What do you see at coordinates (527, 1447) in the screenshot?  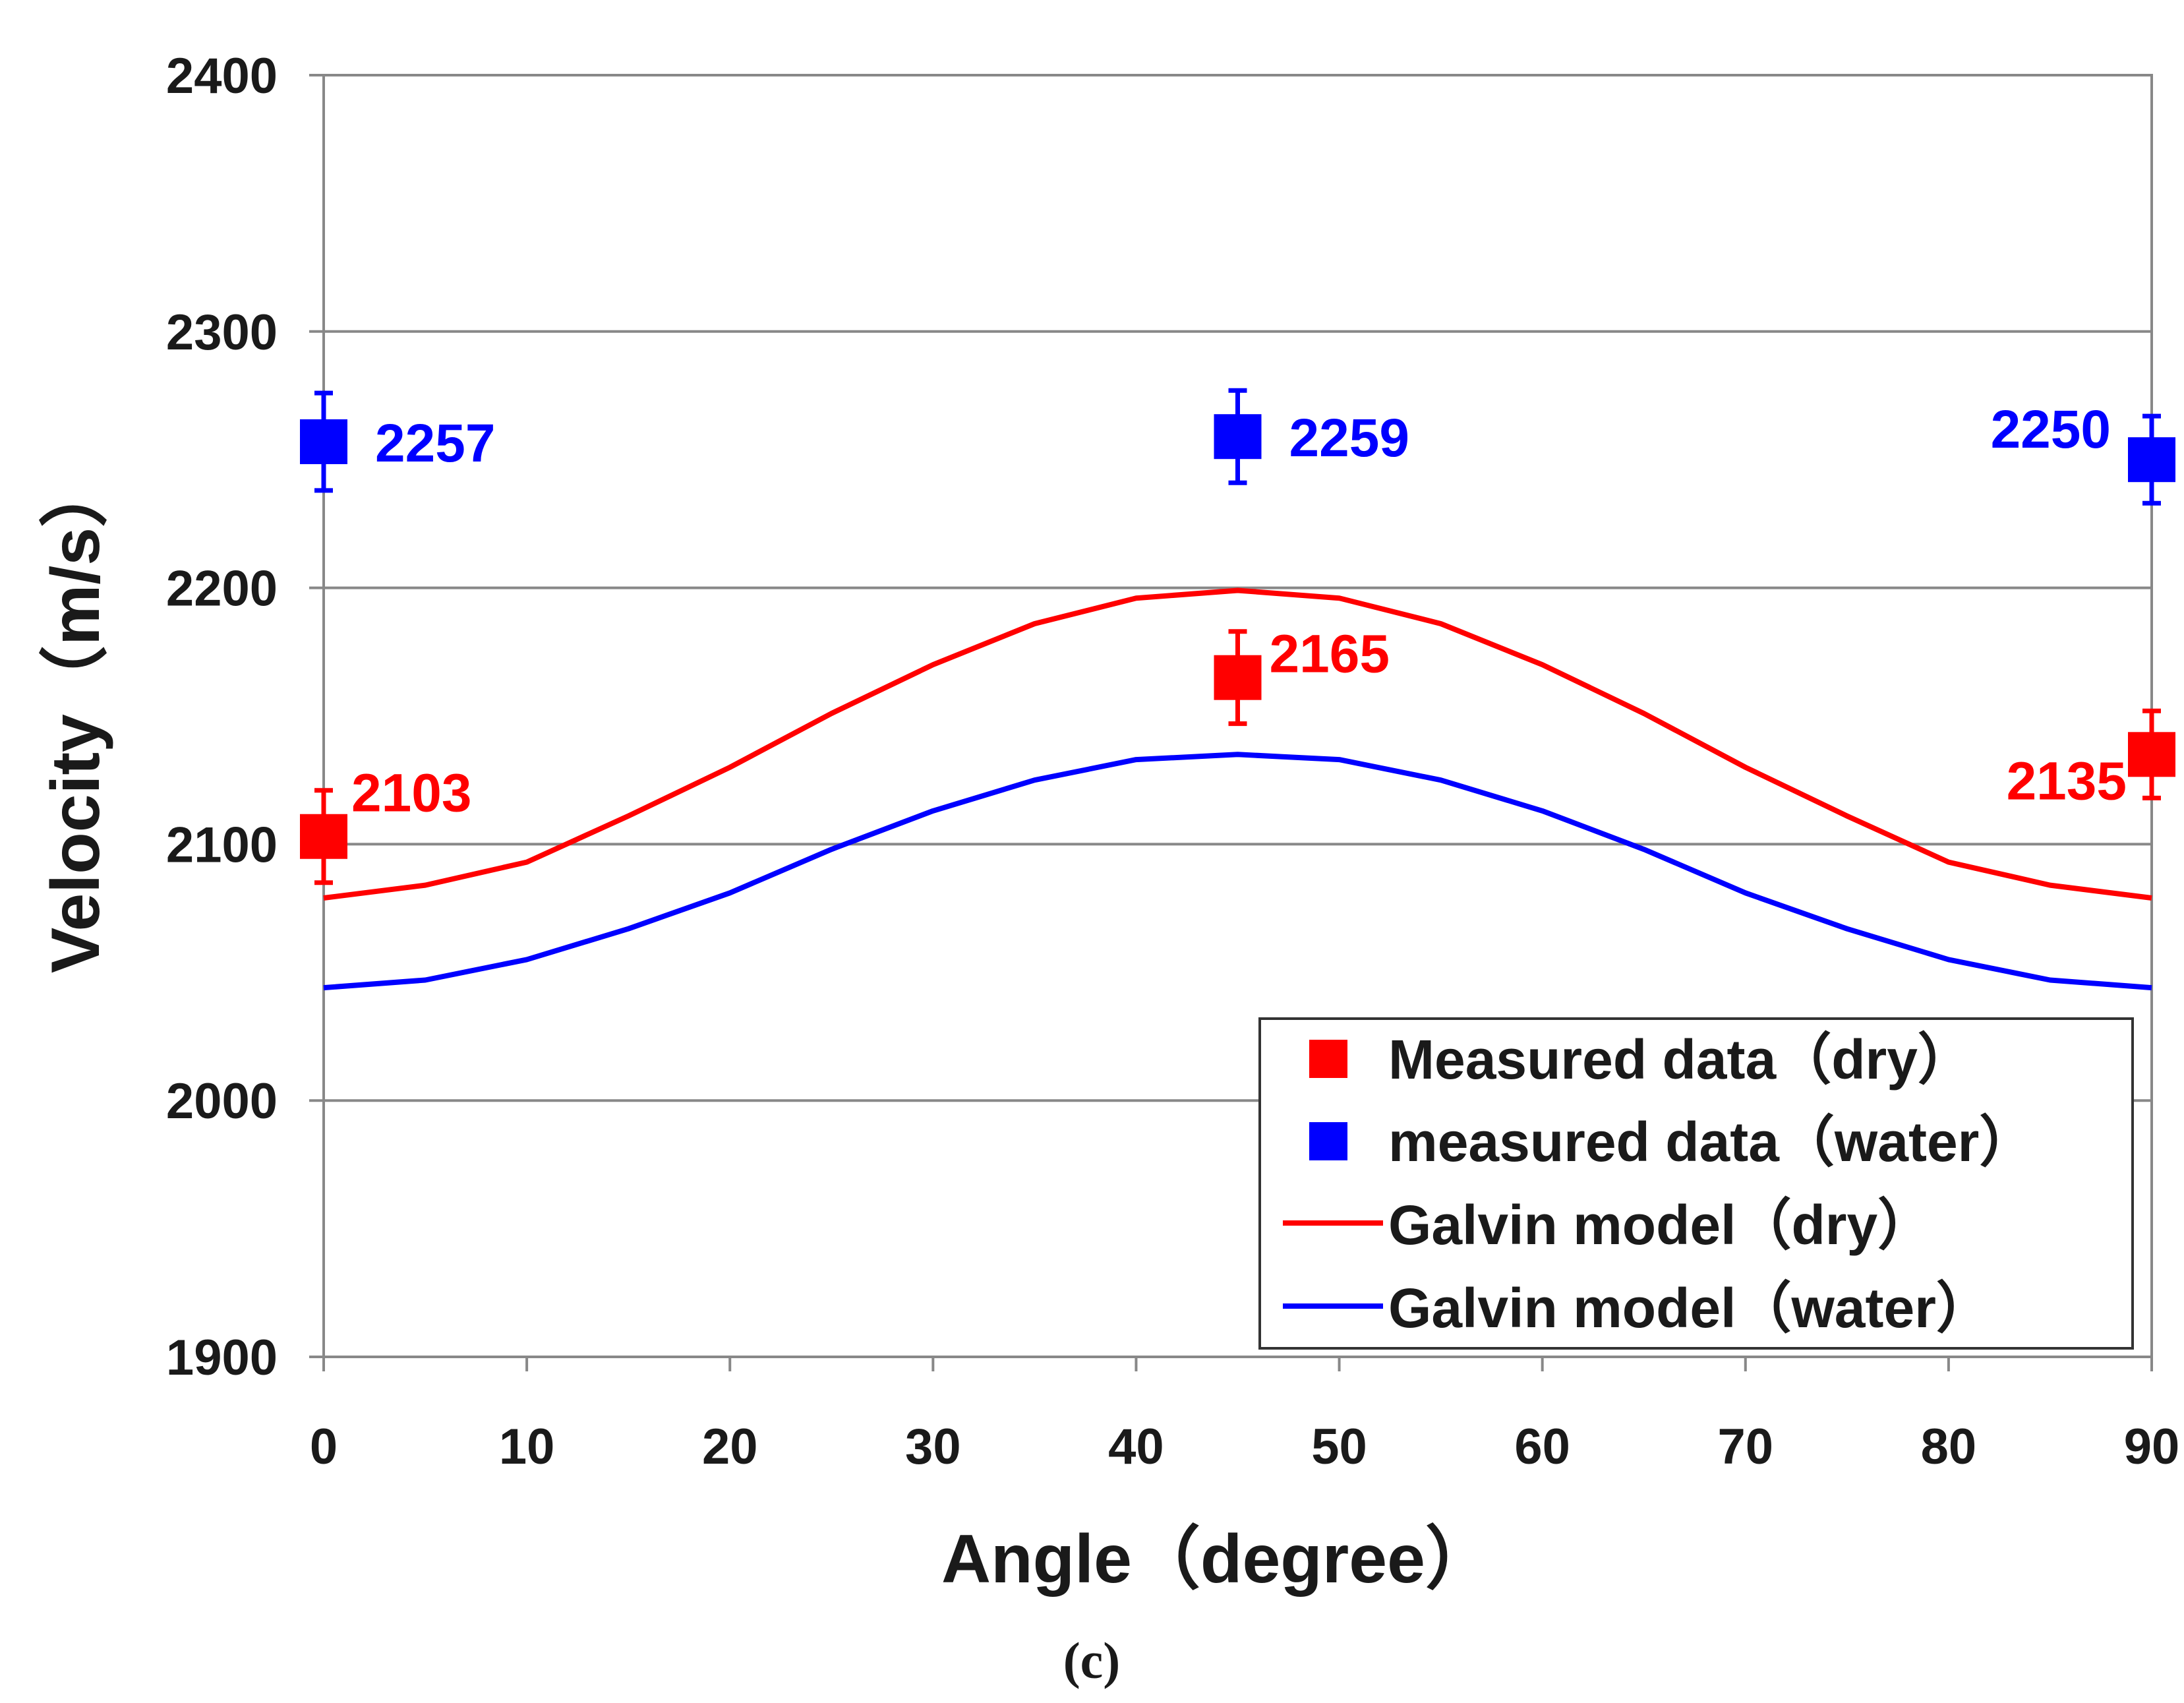 I see `x-tick-label: 10` at bounding box center [527, 1447].